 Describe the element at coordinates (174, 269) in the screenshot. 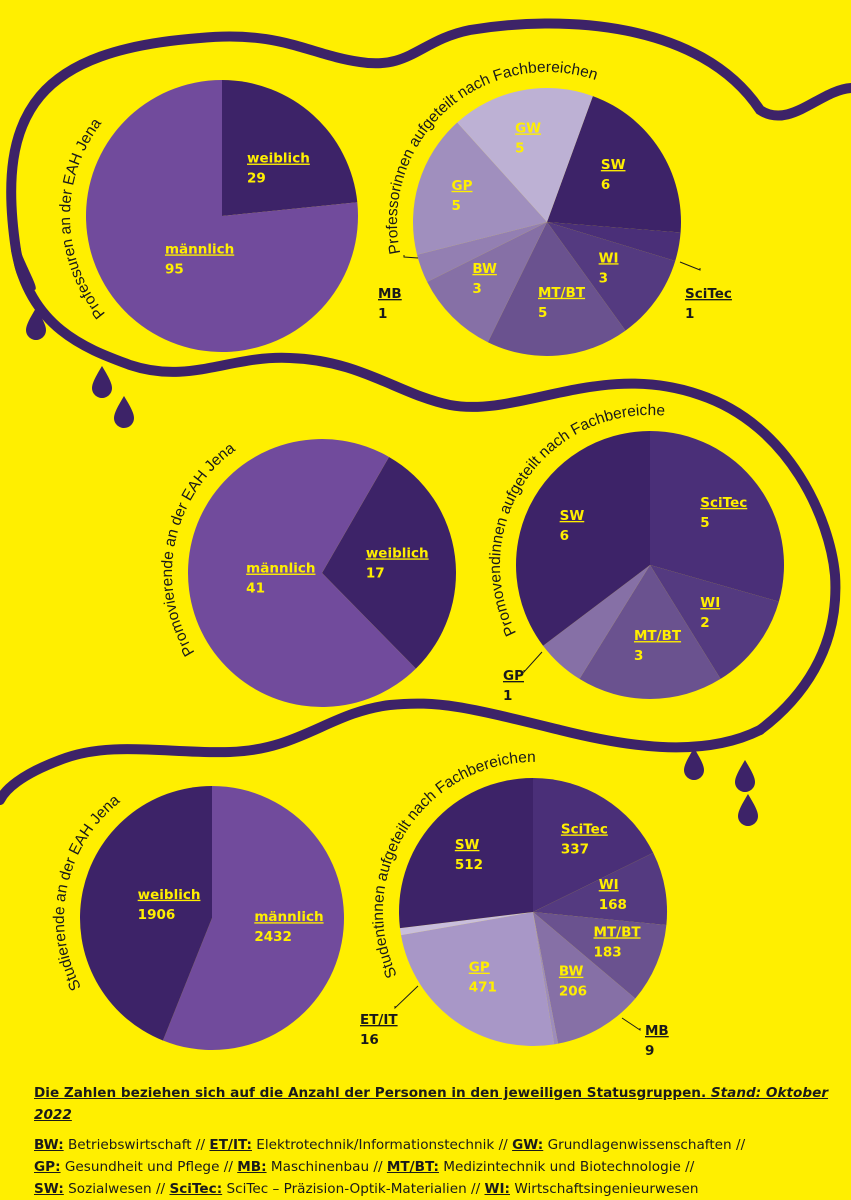

I see `slice-value: 95` at that location.